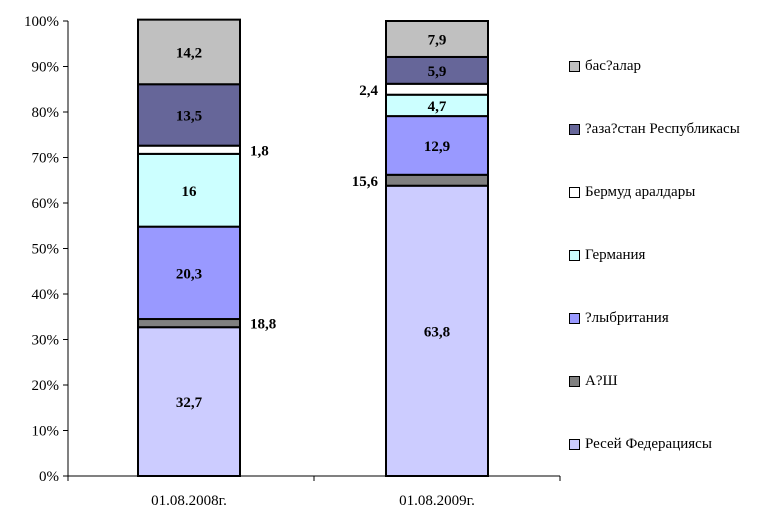 The width and height of the screenshot is (778, 514). Describe the element at coordinates (189, 116) in the screenshot. I see `data-label: 13,5` at that location.